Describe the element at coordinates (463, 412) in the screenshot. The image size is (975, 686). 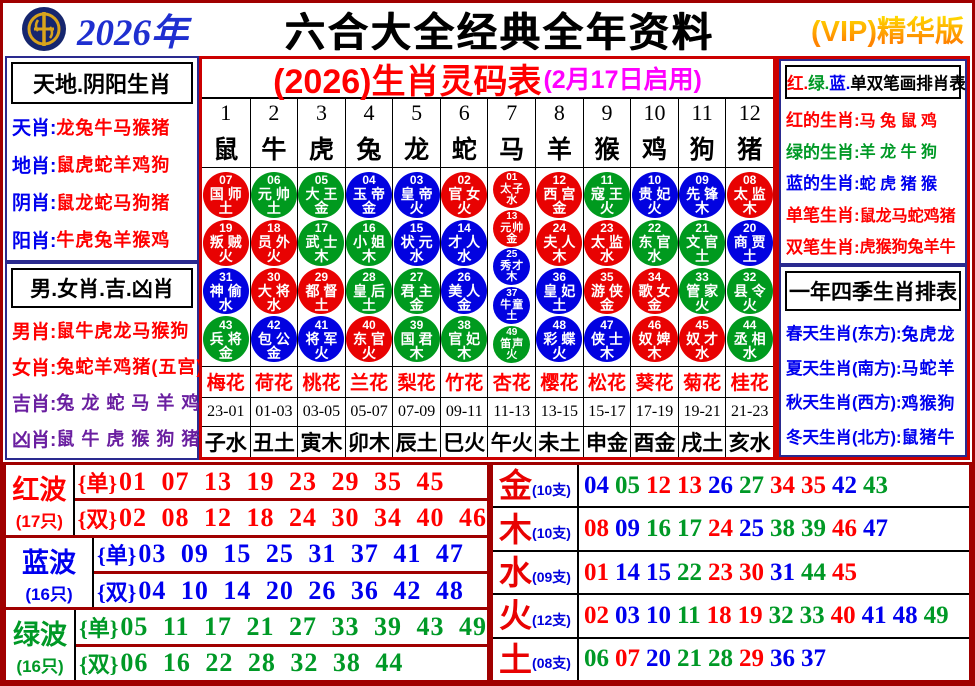
I see `hour-cell: 09-11` at that location.